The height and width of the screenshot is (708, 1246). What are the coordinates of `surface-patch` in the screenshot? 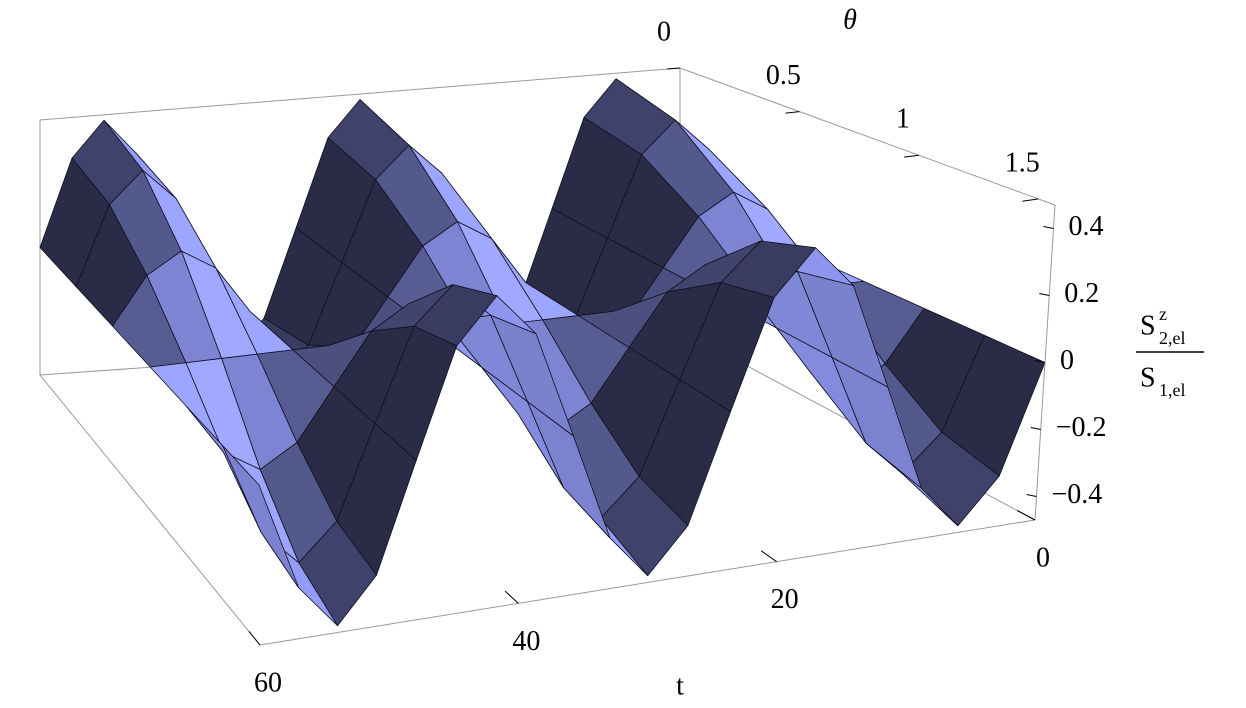 It's located at (261, 517).